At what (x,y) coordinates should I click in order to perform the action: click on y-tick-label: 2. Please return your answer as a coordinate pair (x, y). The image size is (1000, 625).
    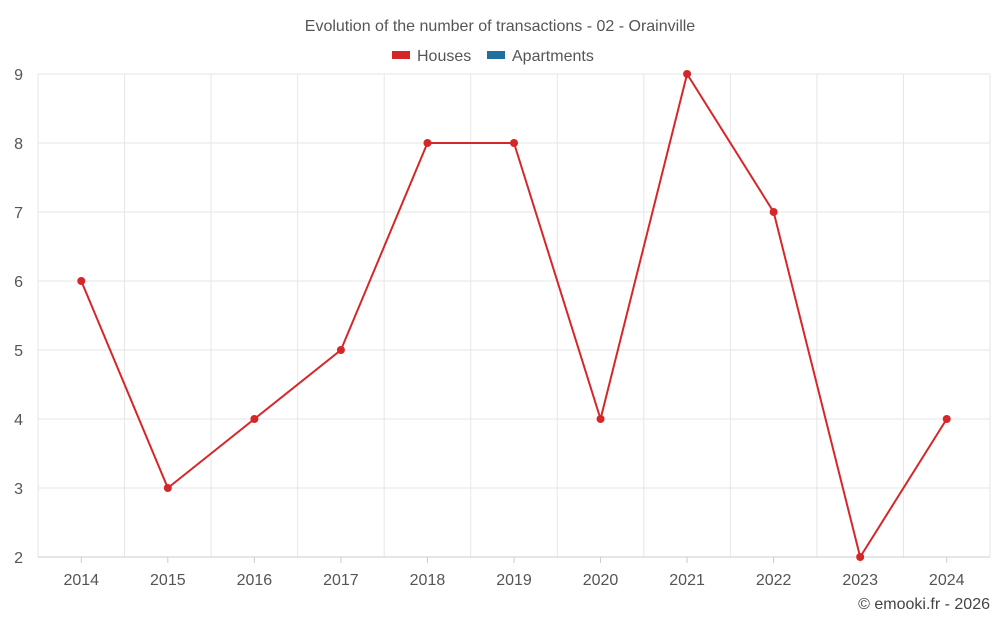
    Looking at the image, I should click on (18, 558).